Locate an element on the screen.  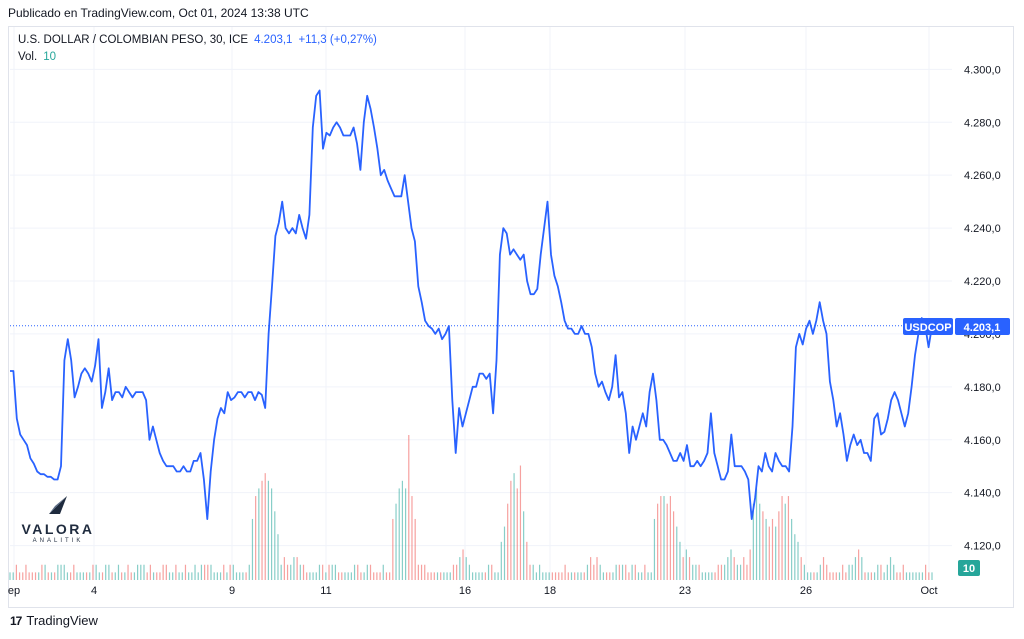
y-tick-label: 4.160,0 is located at coordinates (982, 441).